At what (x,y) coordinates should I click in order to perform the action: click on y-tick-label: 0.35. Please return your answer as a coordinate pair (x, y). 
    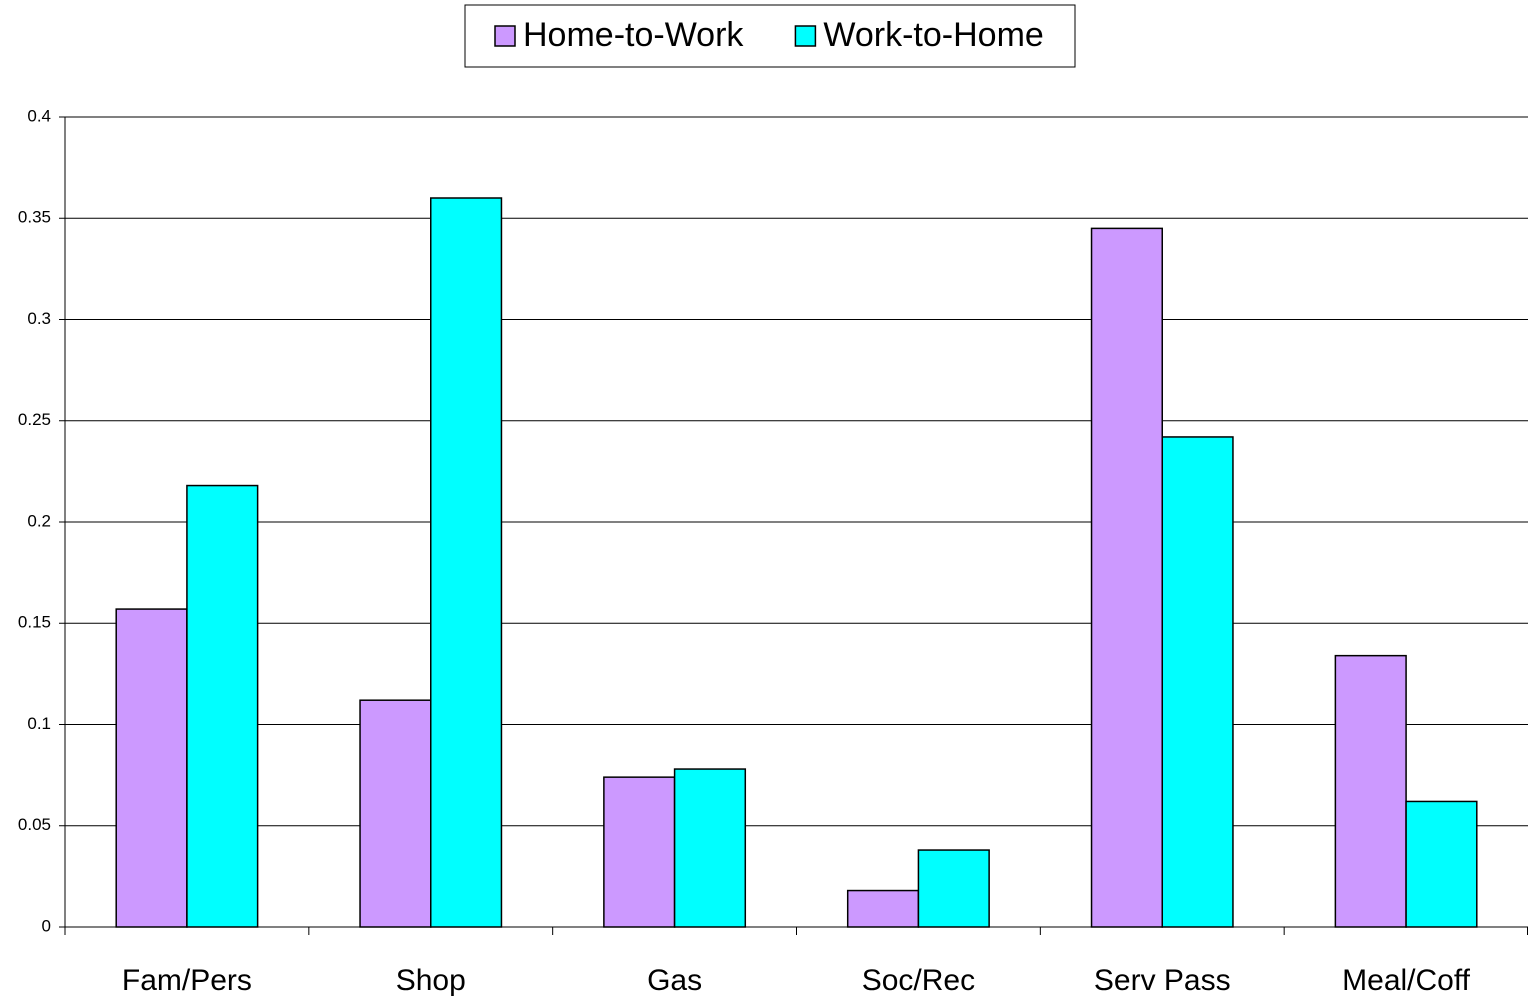
    Looking at the image, I should click on (34, 217).